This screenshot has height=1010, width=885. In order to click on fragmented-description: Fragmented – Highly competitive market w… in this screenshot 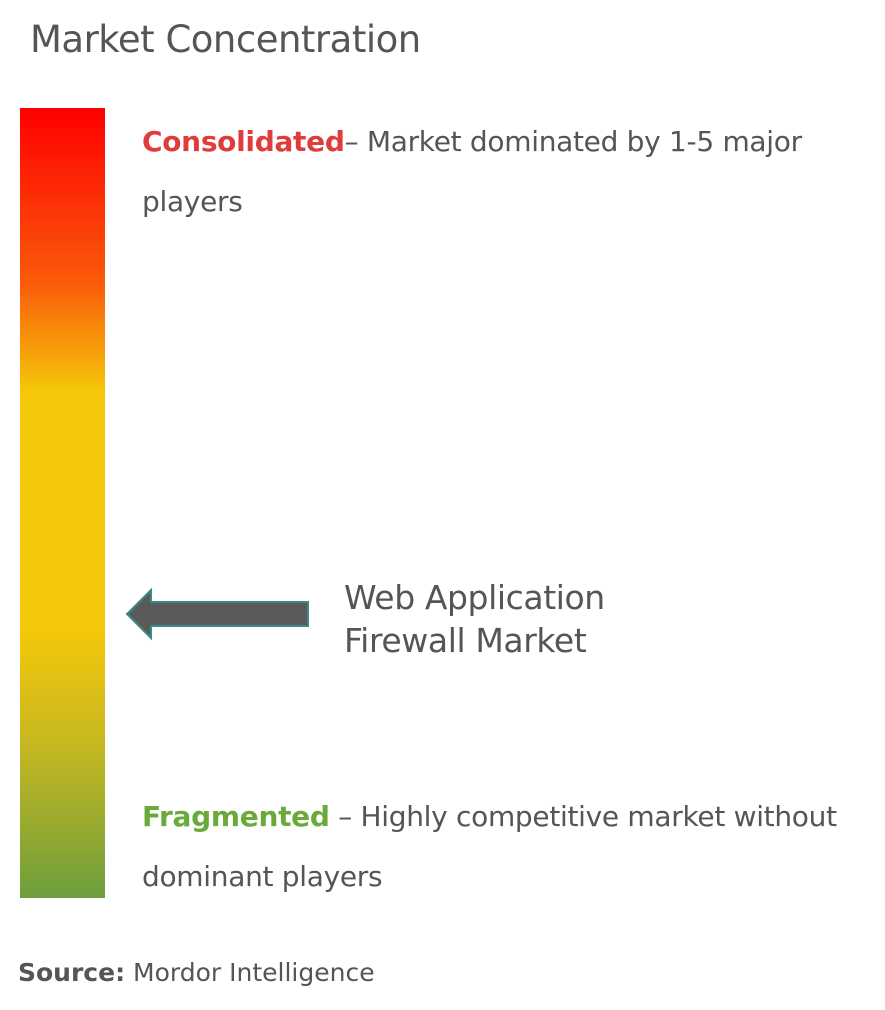, I will do `click(492, 847)`.